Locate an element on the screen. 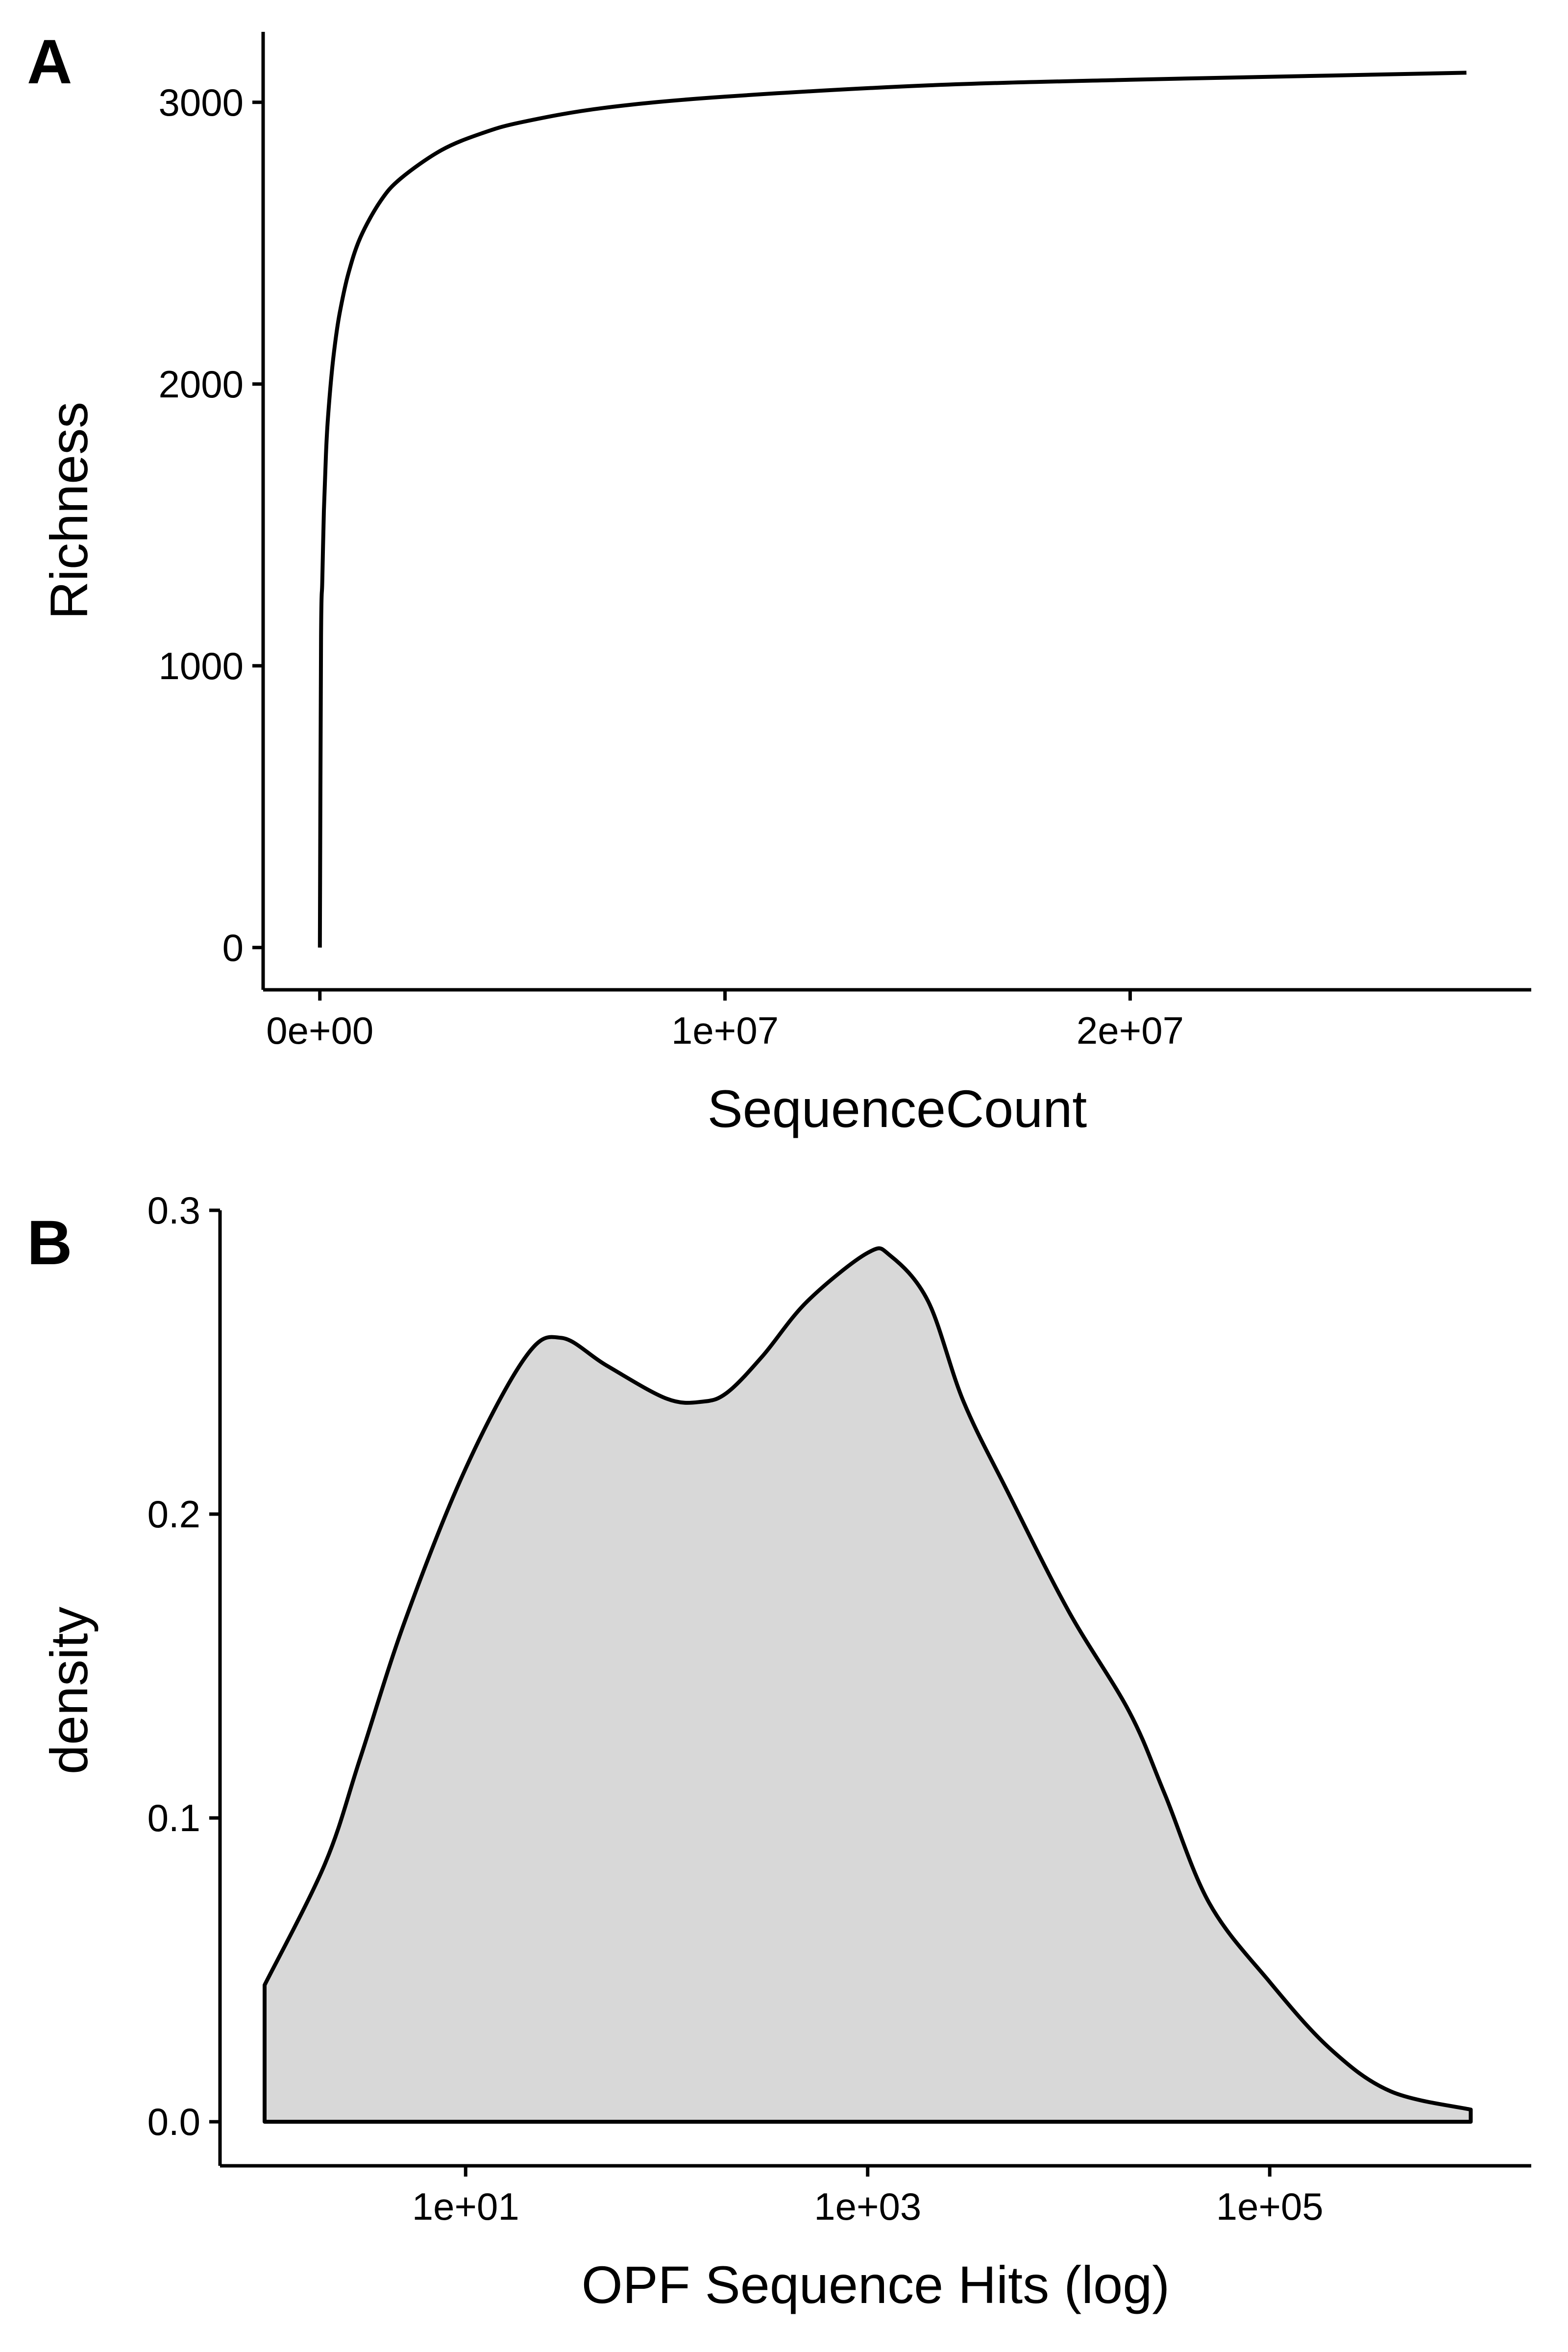  panel-b-y-tick-label: 0.3 is located at coordinates (173, 1210).